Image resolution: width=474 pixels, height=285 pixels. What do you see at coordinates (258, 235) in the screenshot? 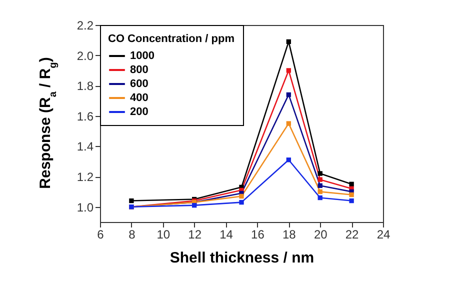
I see `x-tick-label: 16` at bounding box center [258, 235].